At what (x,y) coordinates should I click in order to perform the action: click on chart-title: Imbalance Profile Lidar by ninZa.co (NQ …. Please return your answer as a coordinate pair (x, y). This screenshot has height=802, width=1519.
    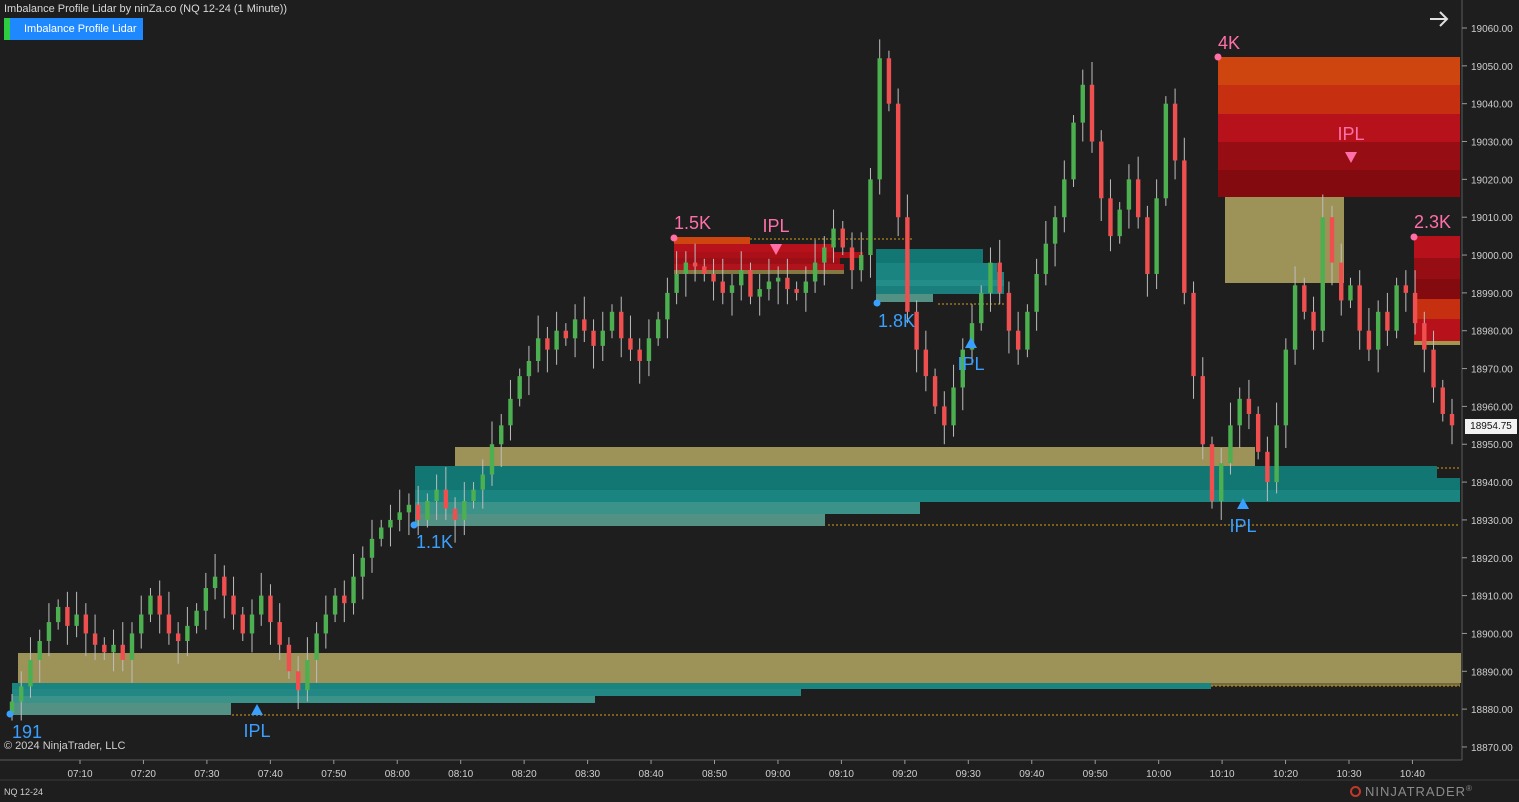
    Looking at the image, I should click on (146, 9).